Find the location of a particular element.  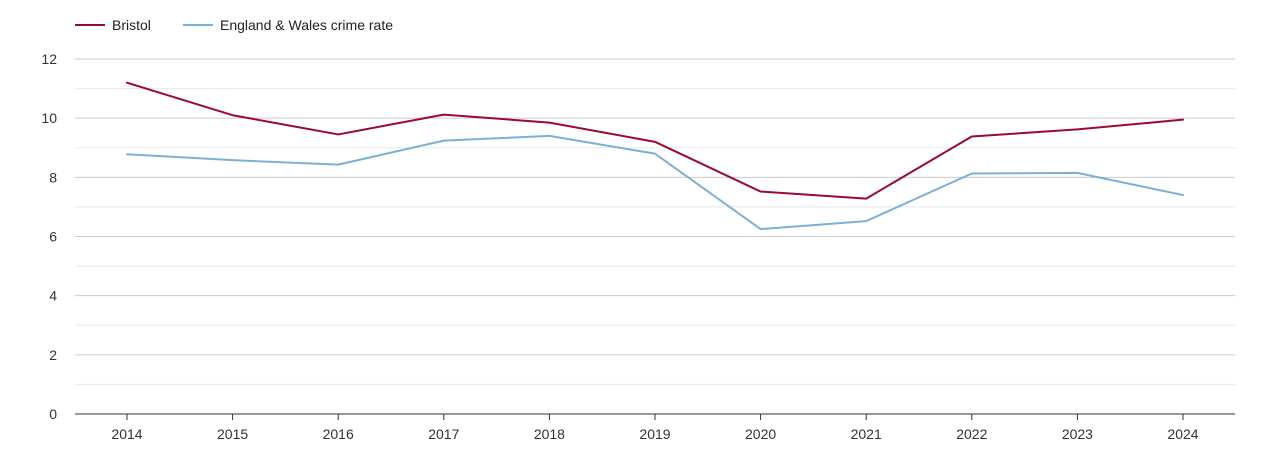

y-tick-label: 0 is located at coordinates (53, 414).